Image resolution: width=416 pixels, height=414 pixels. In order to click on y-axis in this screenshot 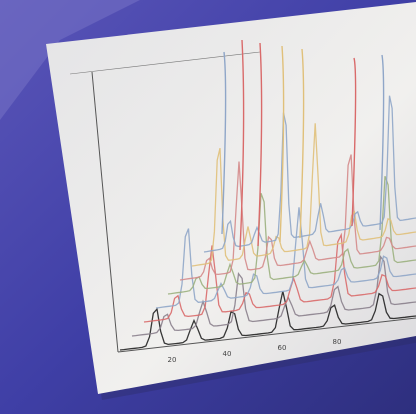, I will do `click(105, 212)`.